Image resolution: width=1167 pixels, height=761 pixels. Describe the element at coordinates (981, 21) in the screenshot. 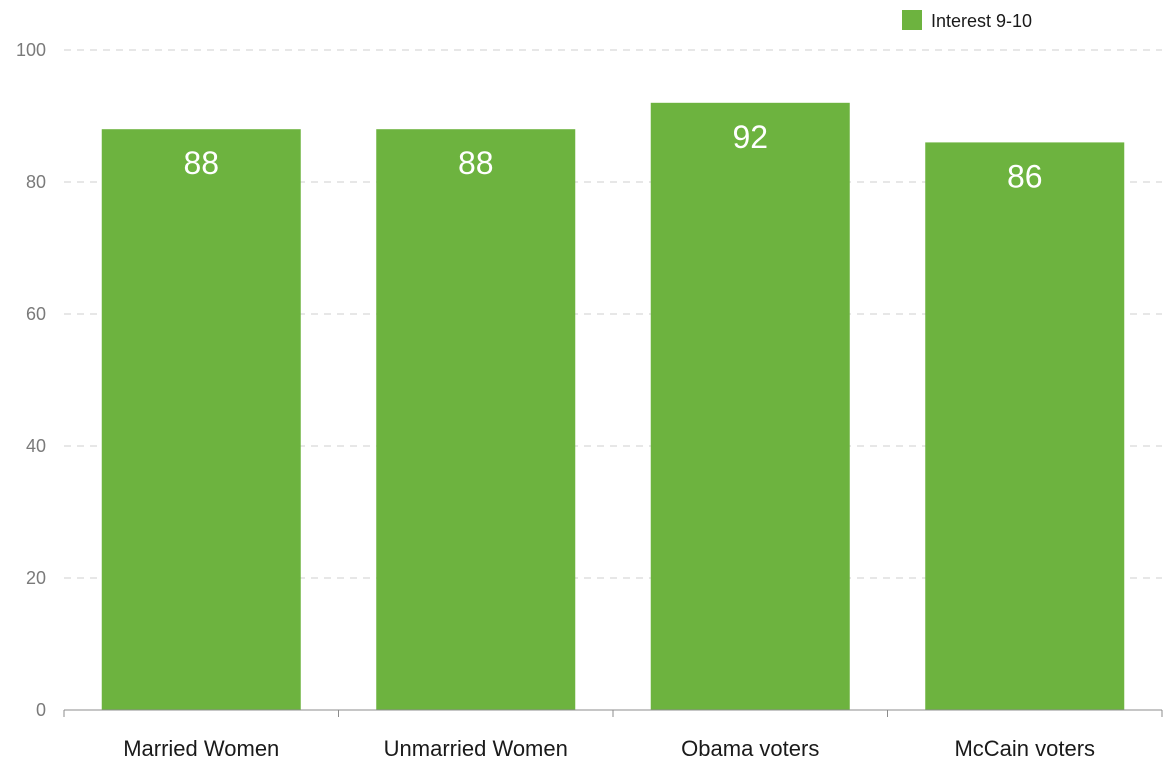

I see `legend-label-interest: Interest 9-10` at that location.